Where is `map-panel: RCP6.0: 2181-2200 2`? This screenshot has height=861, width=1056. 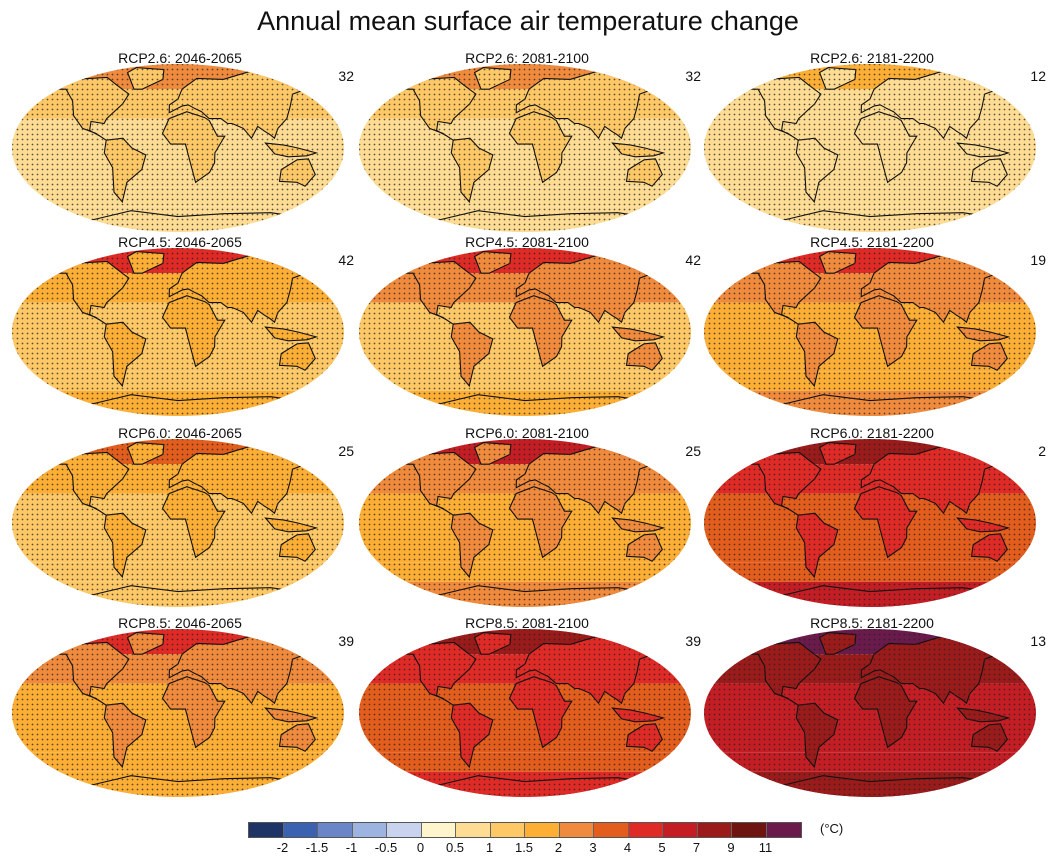
map-panel: RCP6.0: 2181-2200 2 is located at coordinates (874, 518).